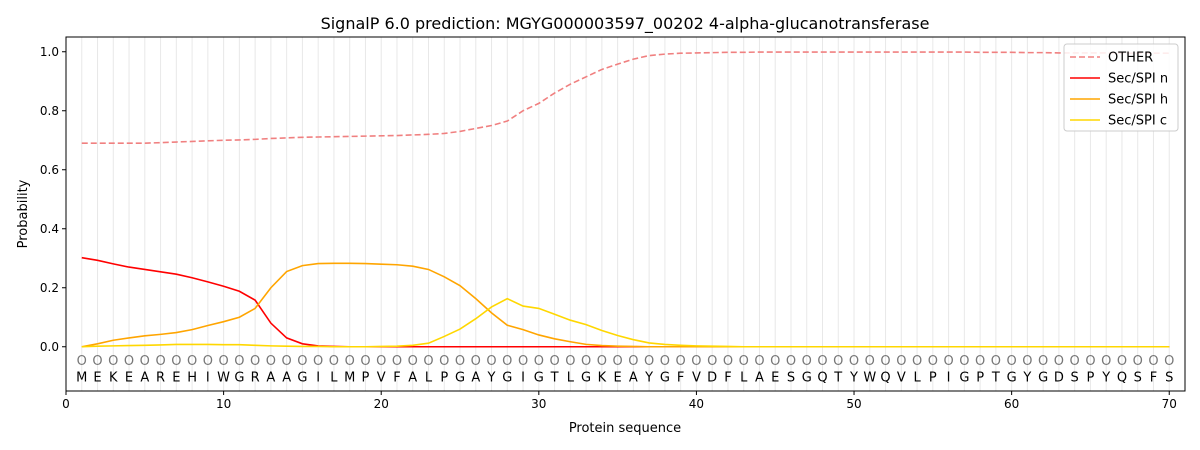 This screenshot has width=1200, height=450. Describe the element at coordinates (160, 377) in the screenshot. I see `residue-label: R` at that location.